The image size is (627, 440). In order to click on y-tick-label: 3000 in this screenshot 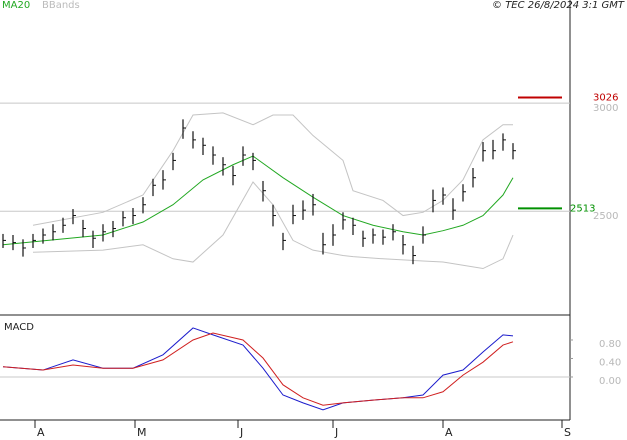, I will do `click(605, 108)`.